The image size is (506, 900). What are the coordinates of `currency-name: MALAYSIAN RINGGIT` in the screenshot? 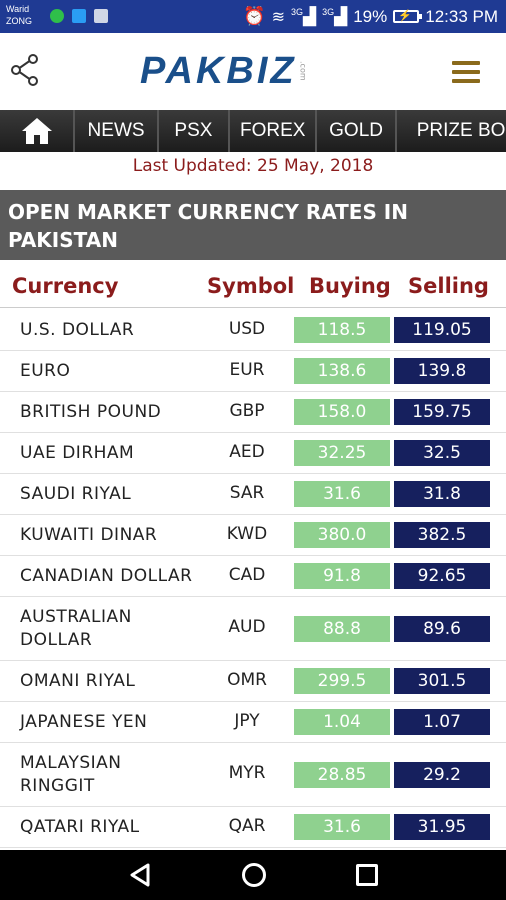 It's located at (71, 774).